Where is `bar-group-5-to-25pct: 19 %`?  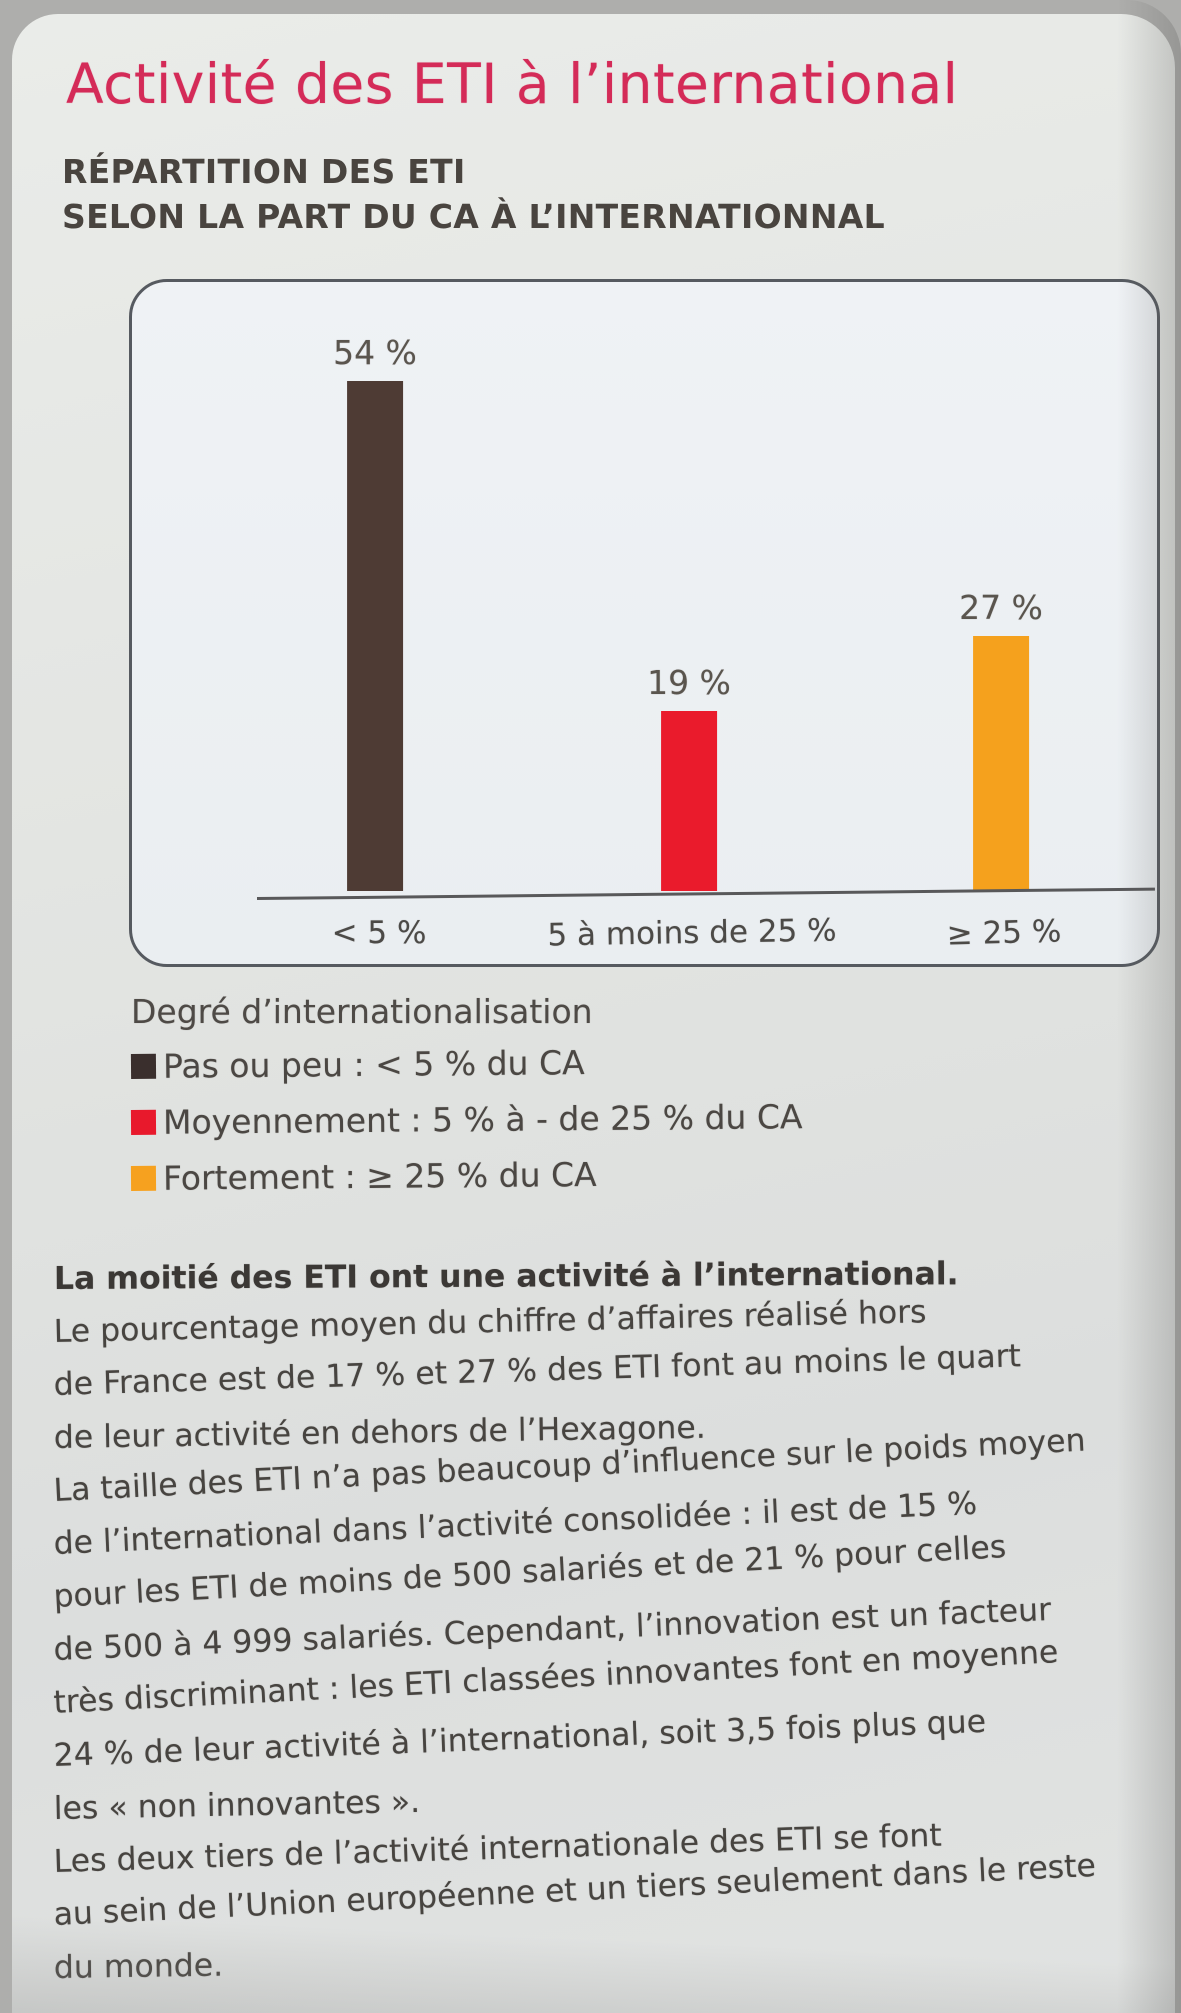
bar-group-5-to-25pct: 19 % is located at coordinates (689, 777).